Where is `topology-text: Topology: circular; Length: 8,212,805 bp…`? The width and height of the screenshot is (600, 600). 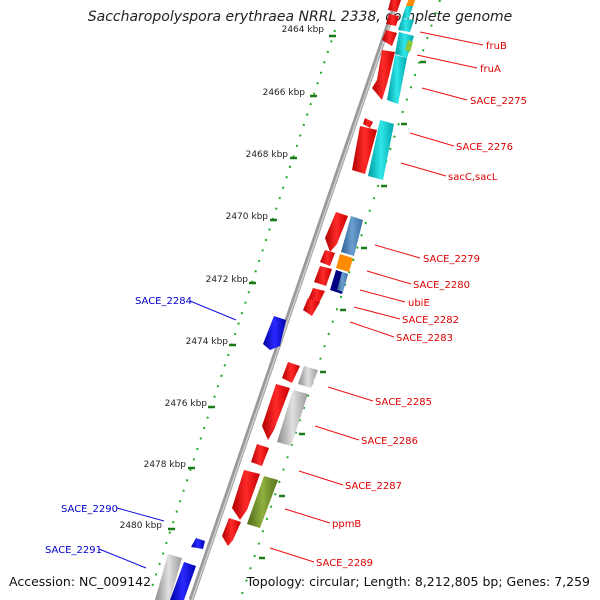
topology-text: Topology: circular; Length: 8,212,805 bp… is located at coordinates (418, 581).